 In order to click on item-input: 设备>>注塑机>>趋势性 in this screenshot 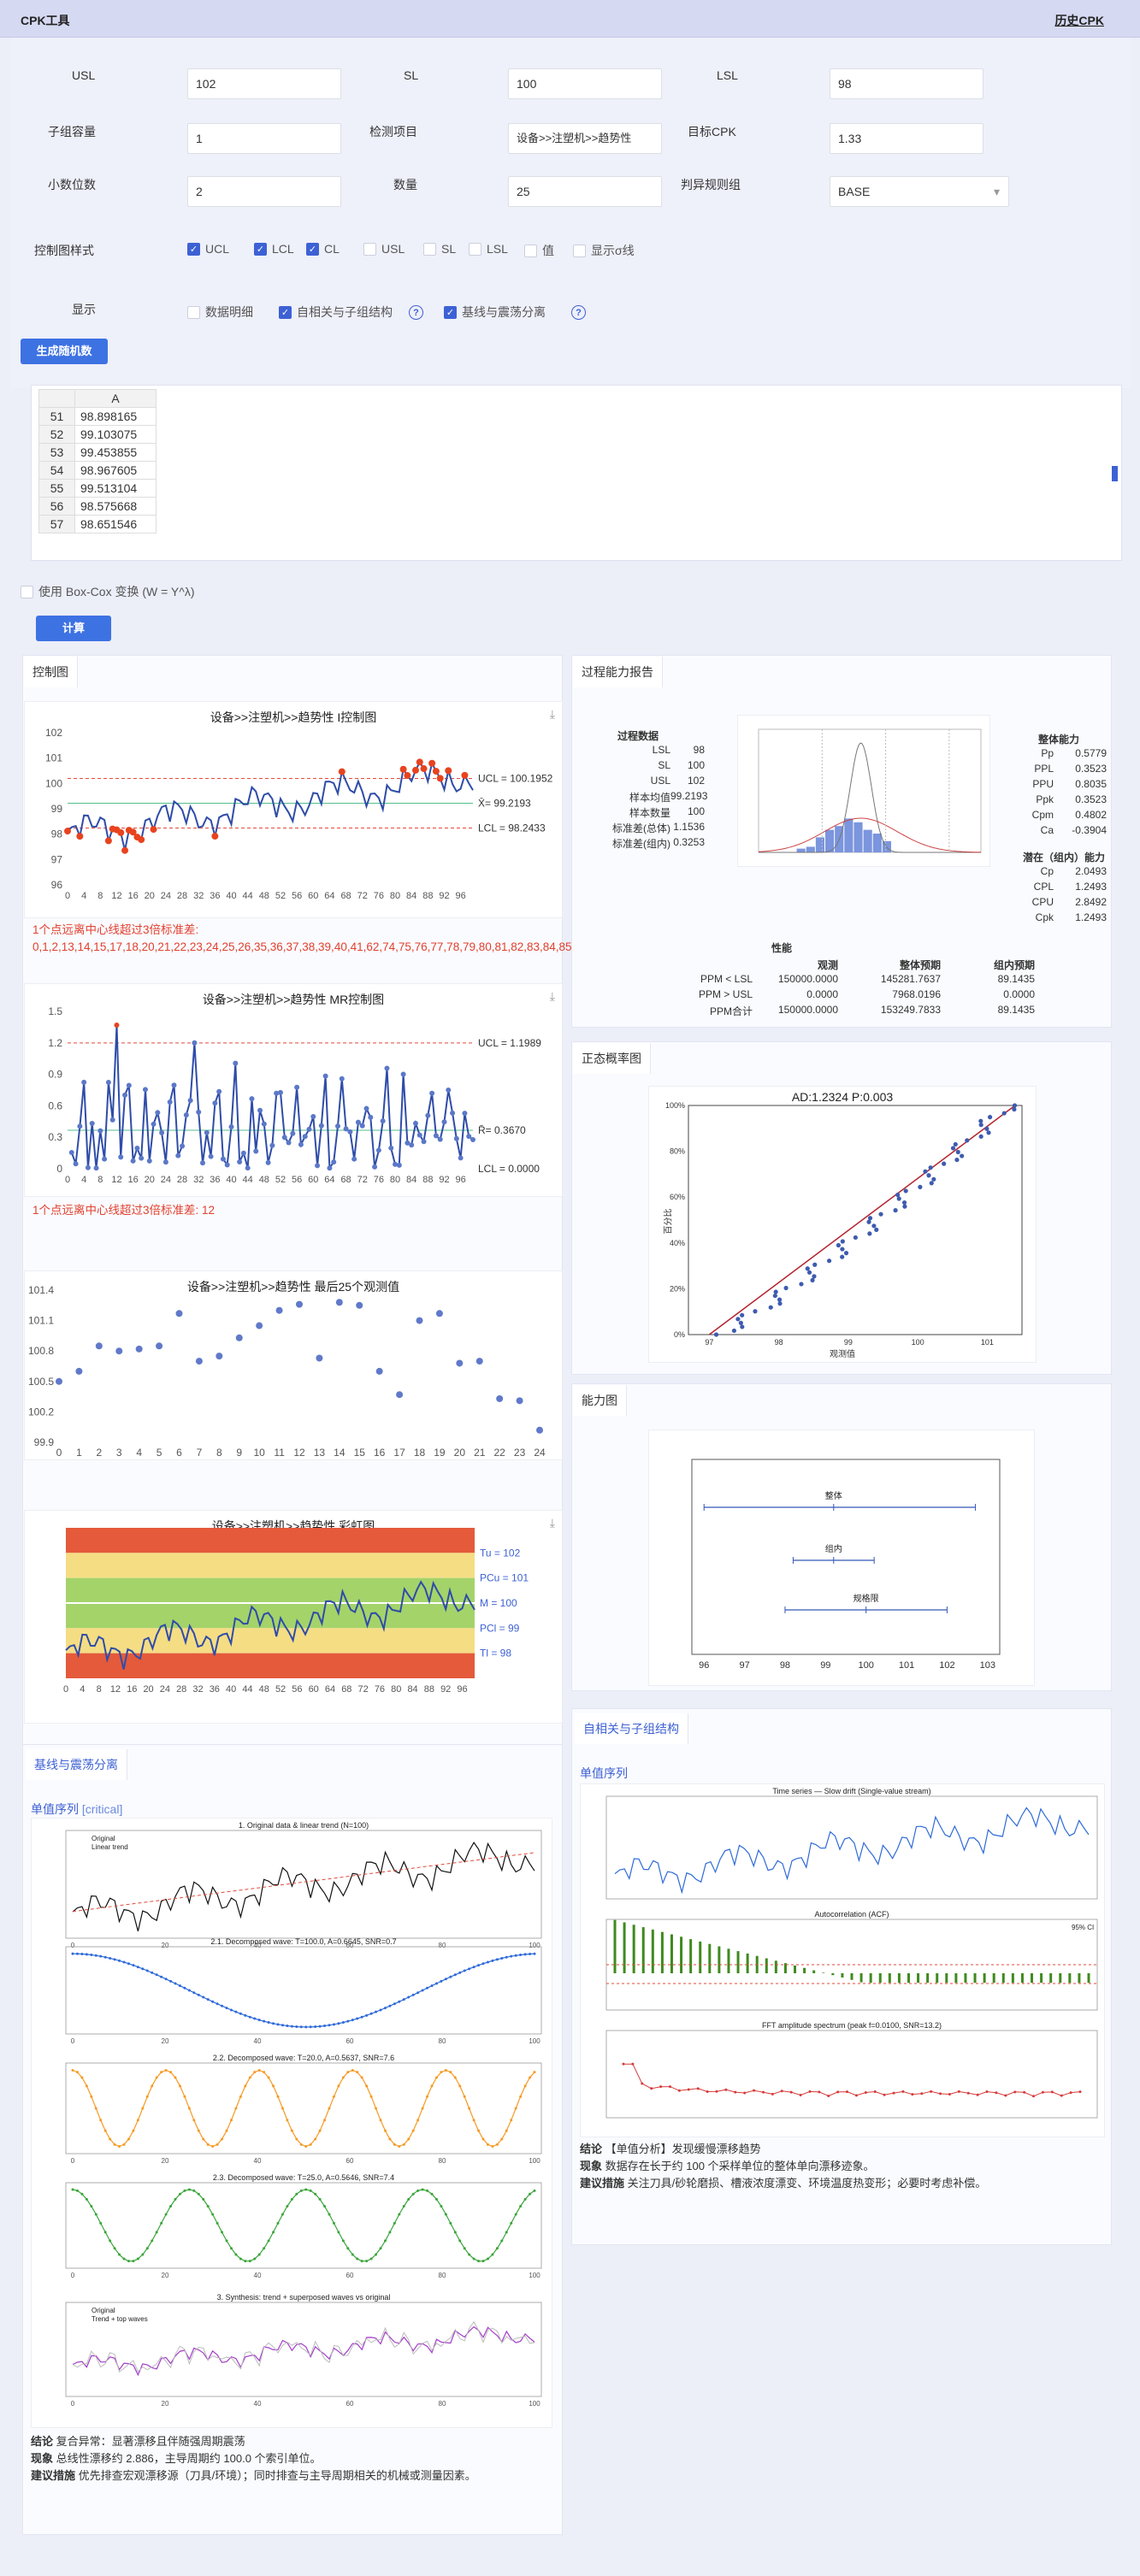, I will do `click(585, 138)`.